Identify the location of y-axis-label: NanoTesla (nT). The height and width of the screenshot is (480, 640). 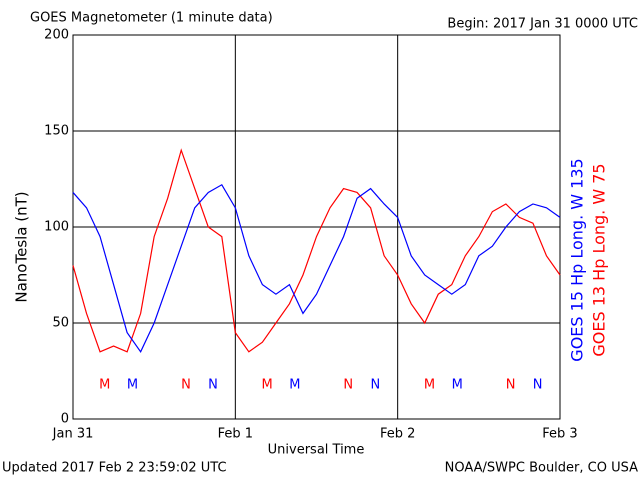
(22, 246).